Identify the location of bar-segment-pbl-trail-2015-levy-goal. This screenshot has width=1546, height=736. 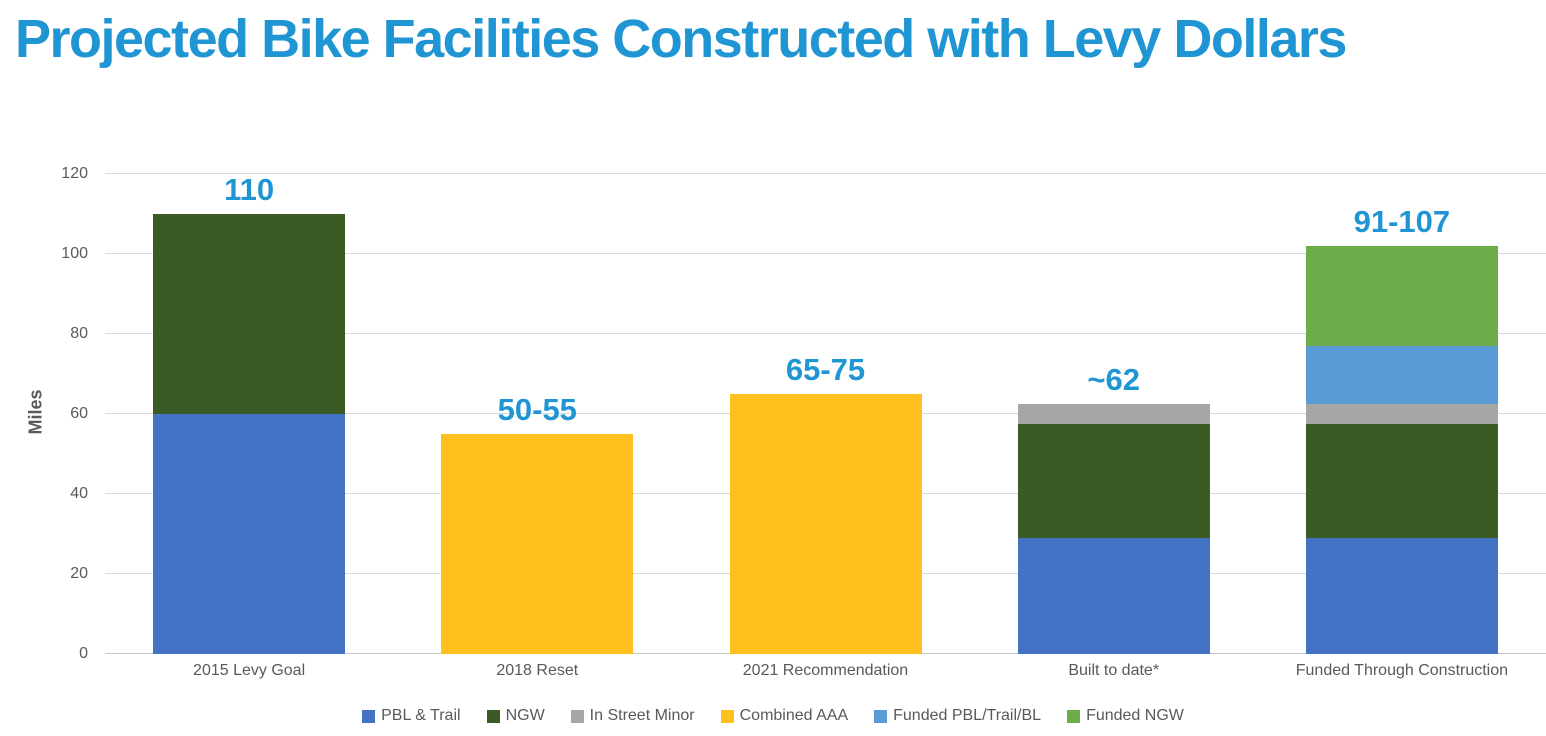
(249, 534).